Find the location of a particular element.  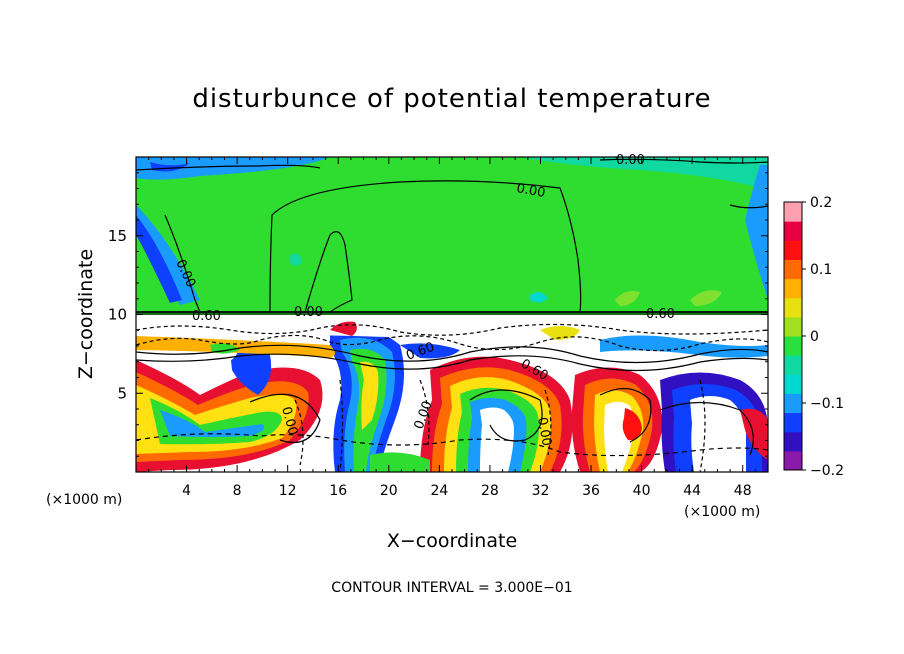

field-top-blue is located at coordinates (233, 168).